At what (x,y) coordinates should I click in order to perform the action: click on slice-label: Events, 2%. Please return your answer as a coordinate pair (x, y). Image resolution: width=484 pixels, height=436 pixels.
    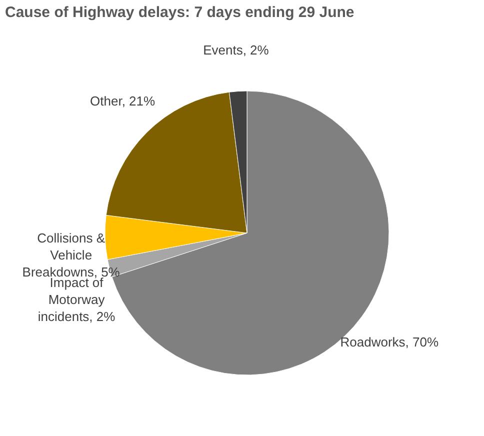
    Looking at the image, I should click on (236, 50).